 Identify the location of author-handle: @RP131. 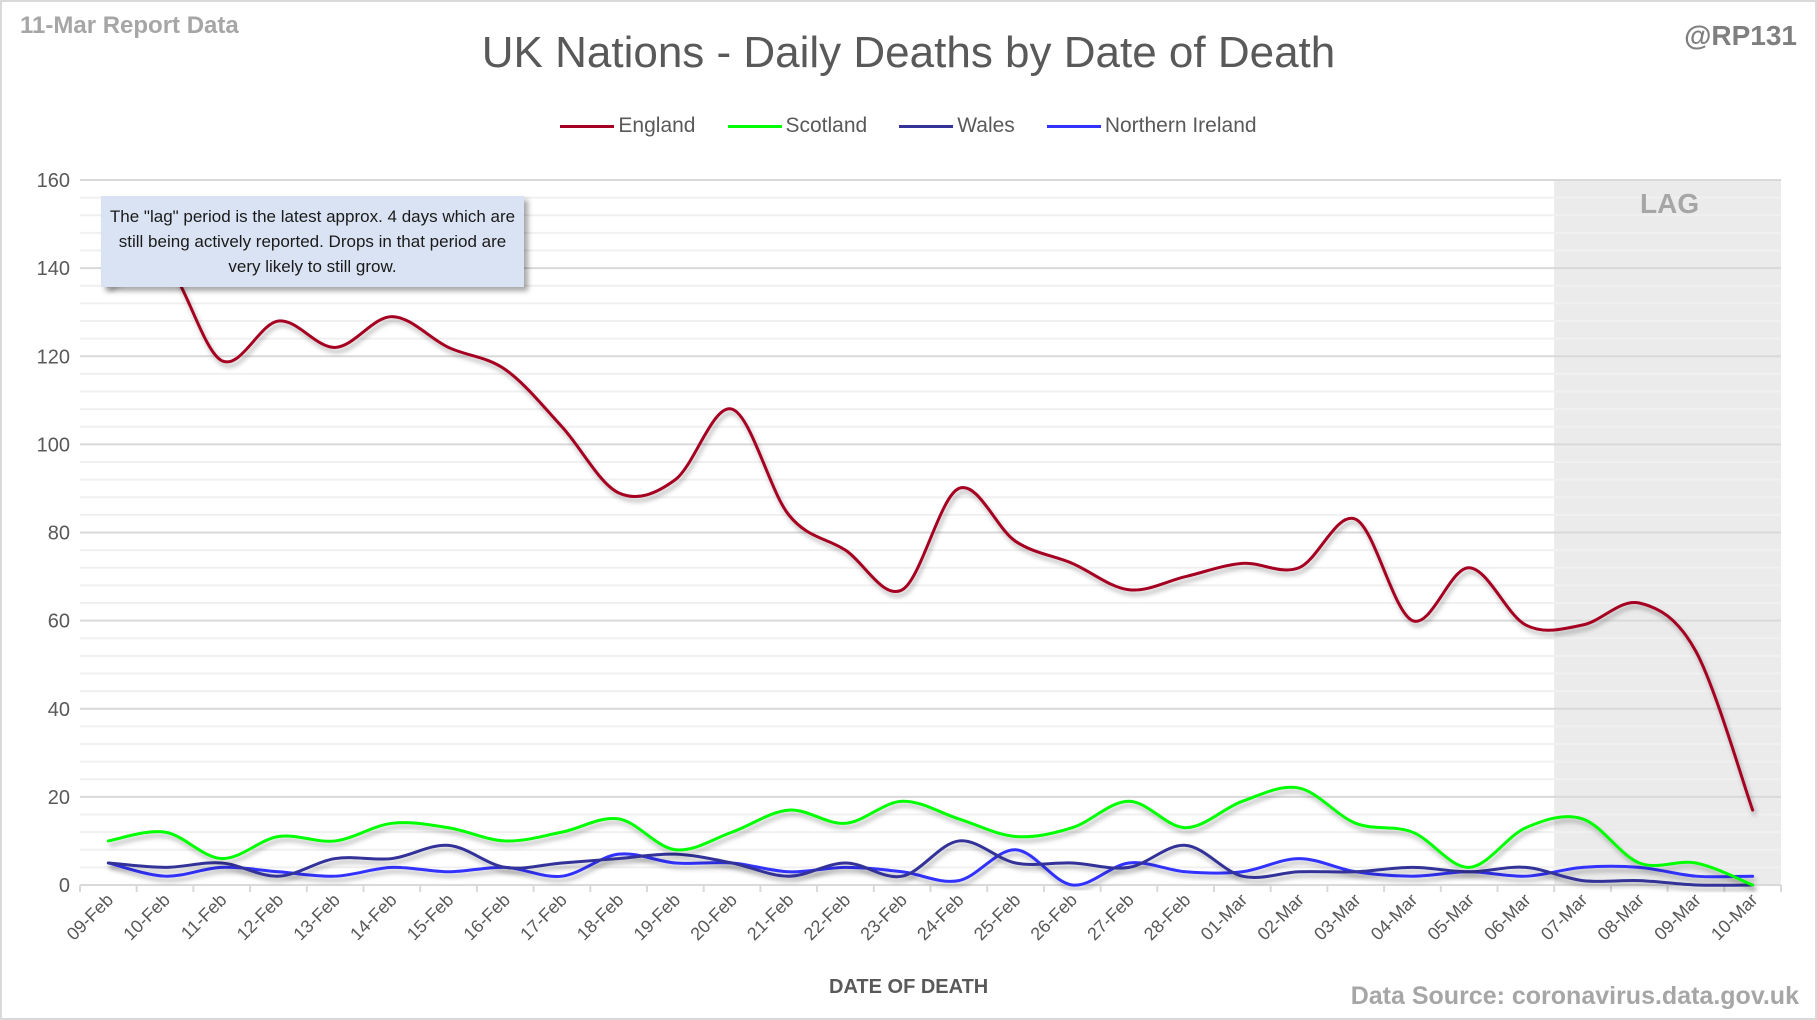
(1740, 35).